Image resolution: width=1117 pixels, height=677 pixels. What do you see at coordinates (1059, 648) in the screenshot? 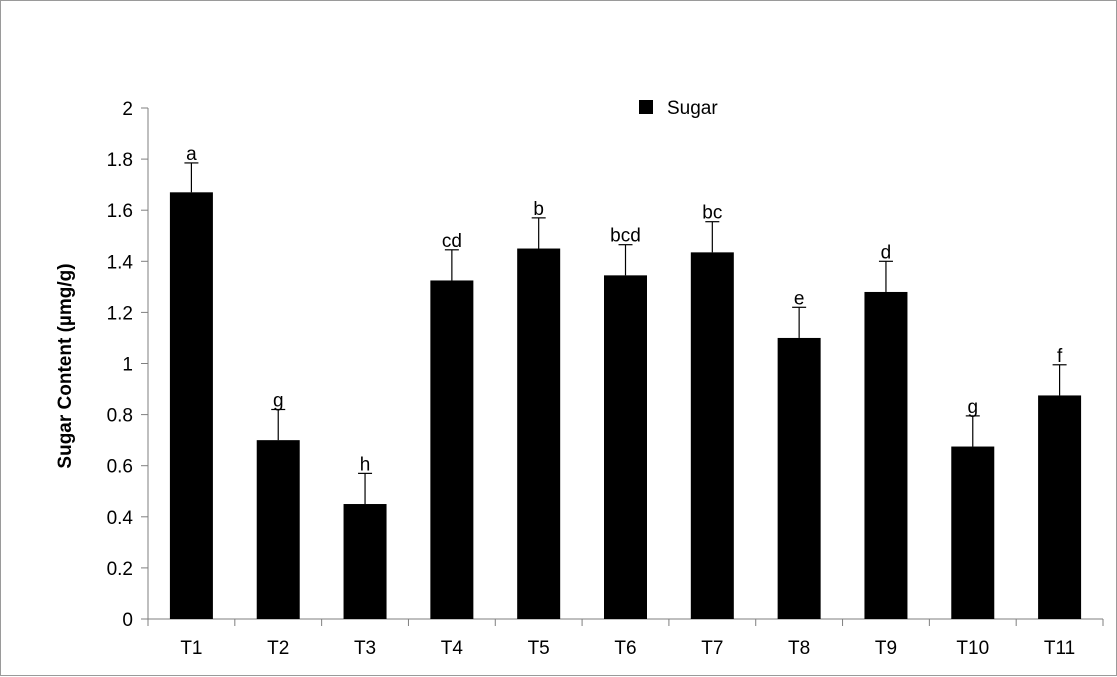
I see `x-tick-label: T11` at bounding box center [1059, 648].